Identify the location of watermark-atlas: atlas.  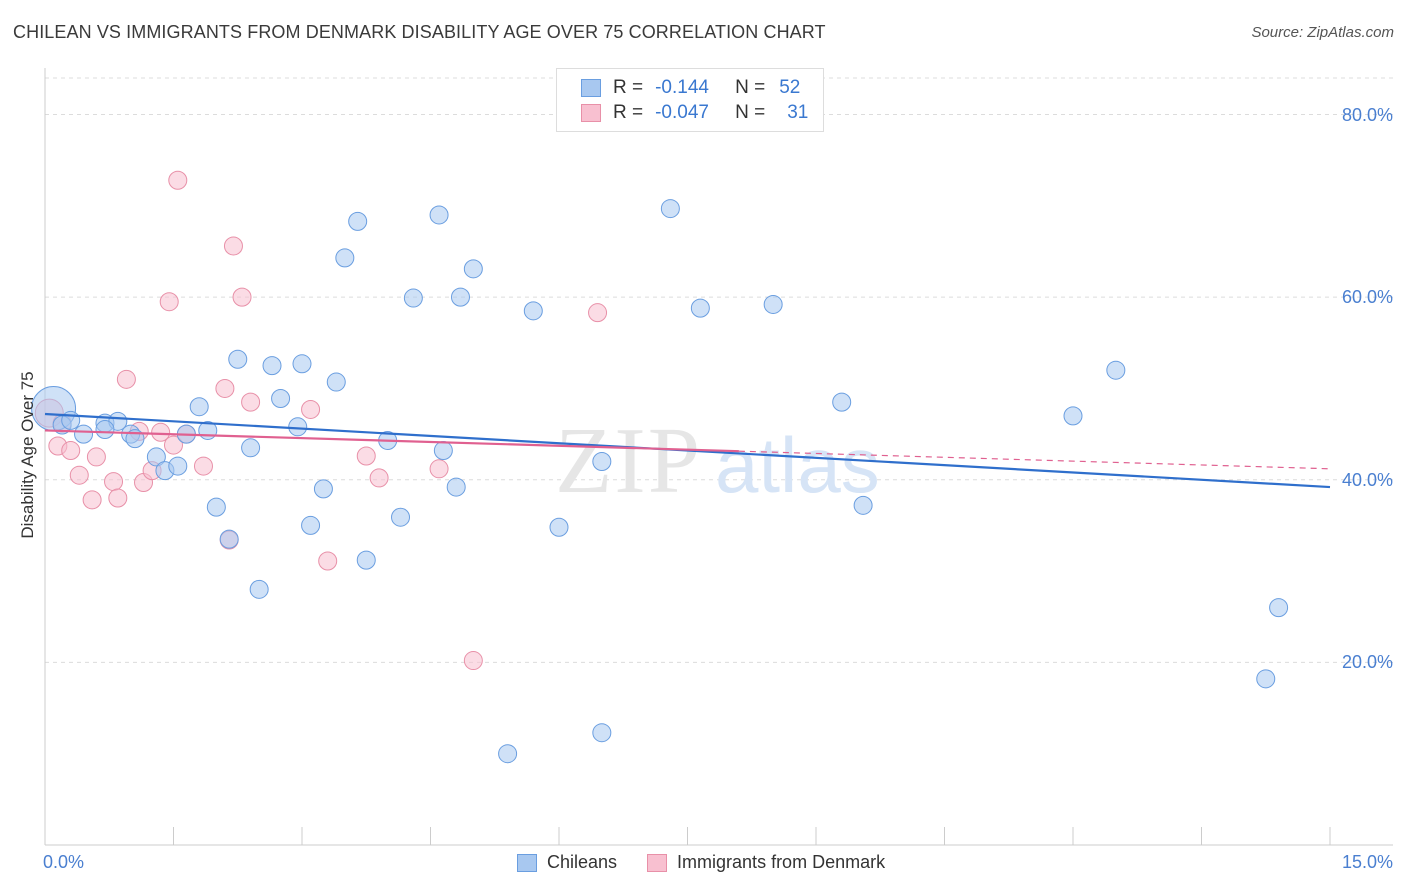
(797, 465).